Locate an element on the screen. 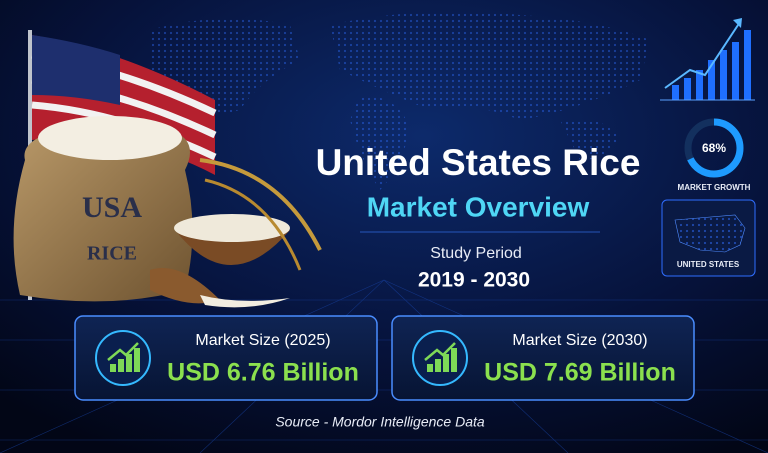 Image resolution: width=768 pixels, height=453 pixels. card-value: USD 7.69 Billion is located at coordinates (580, 373).